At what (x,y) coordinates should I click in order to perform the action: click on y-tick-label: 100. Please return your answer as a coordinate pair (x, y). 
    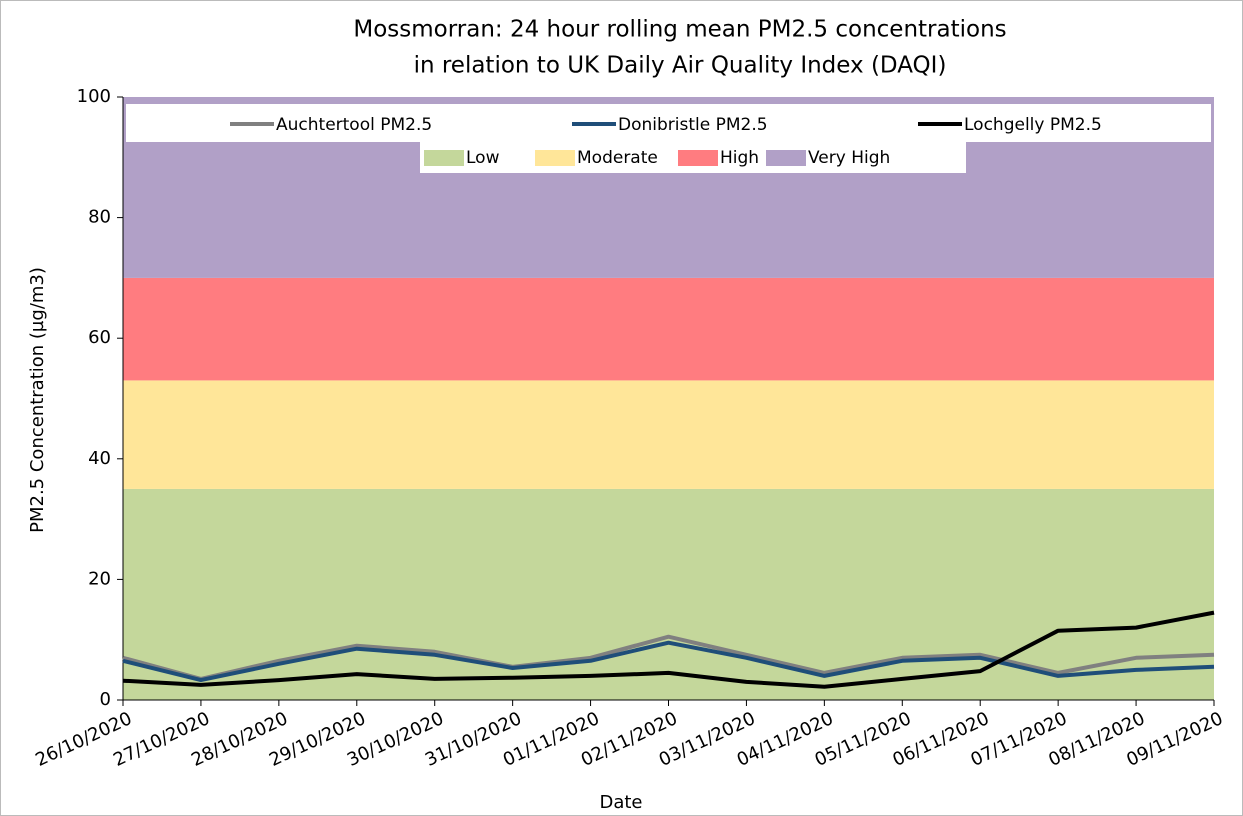
    Looking at the image, I should click on (94, 96).